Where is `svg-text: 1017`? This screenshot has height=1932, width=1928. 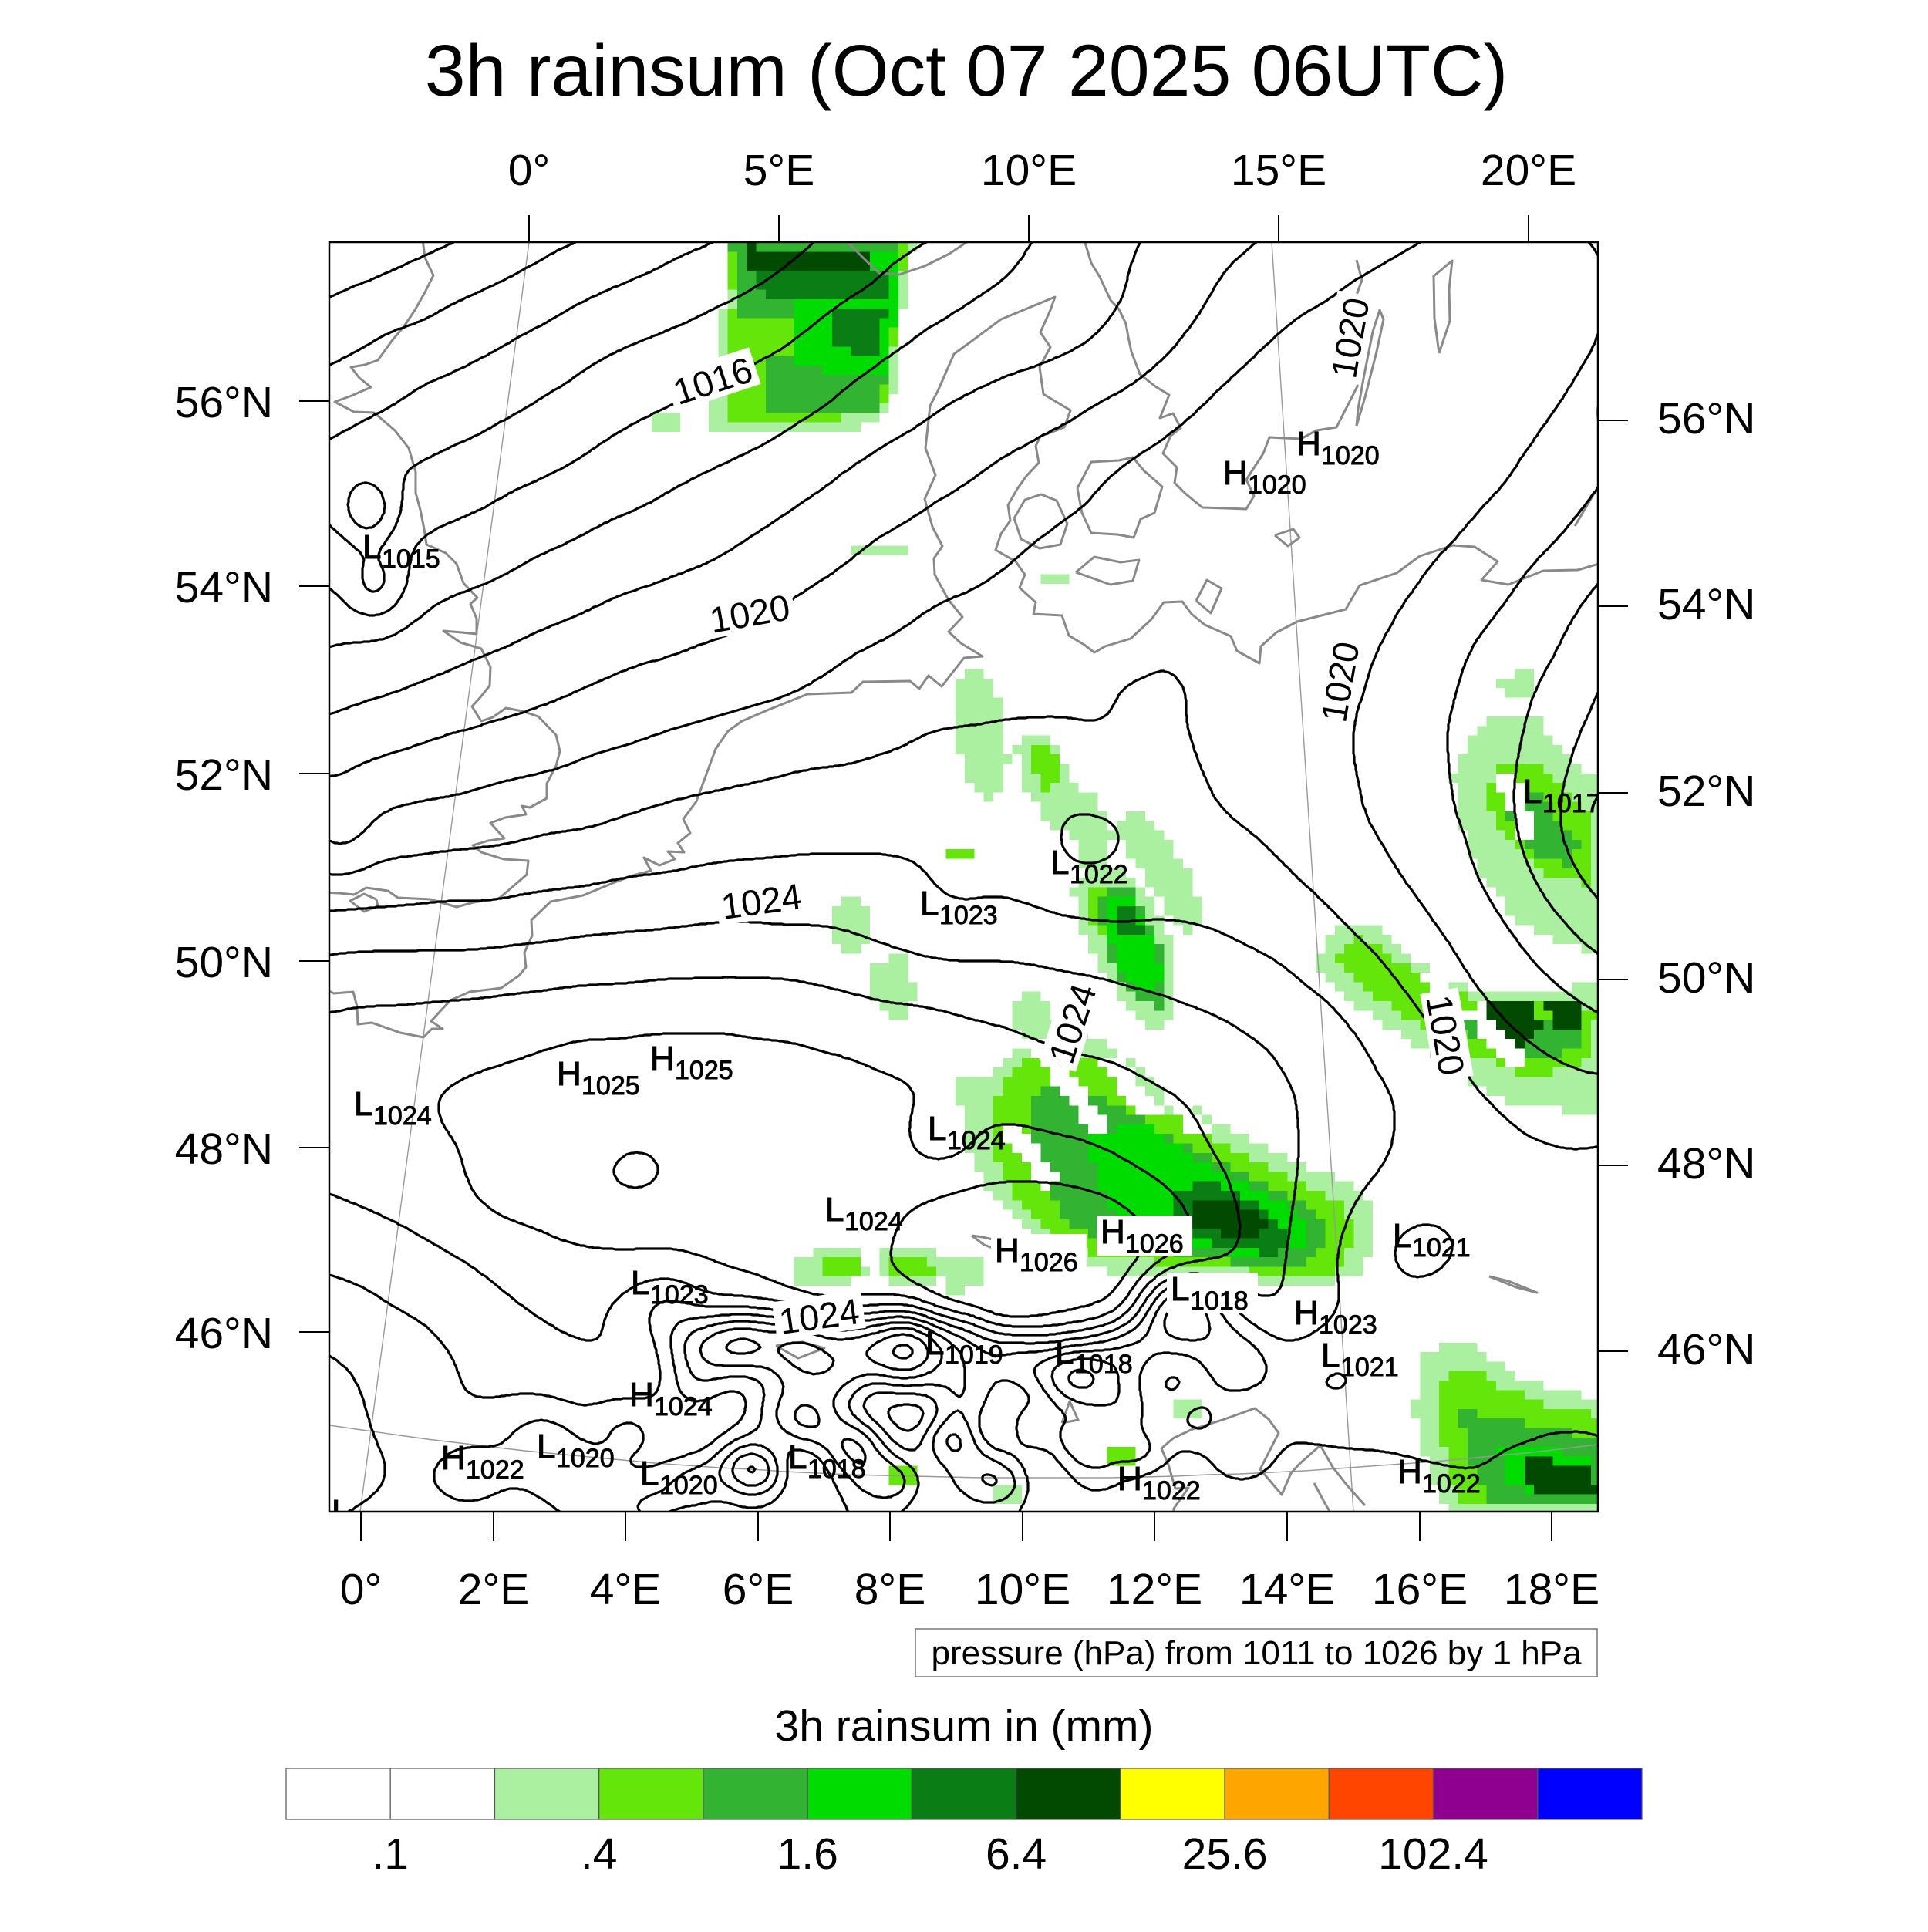 svg-text: 1017 is located at coordinates (1571, 803).